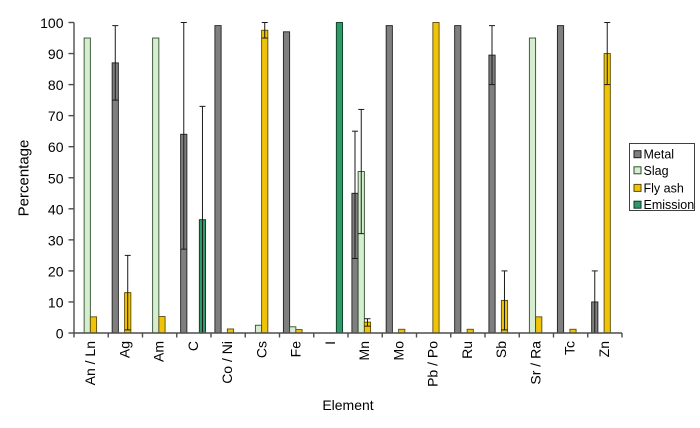 The height and width of the screenshot is (428, 700). Describe the element at coordinates (24, 178) in the screenshot. I see `svg-text: Percentage` at that location.